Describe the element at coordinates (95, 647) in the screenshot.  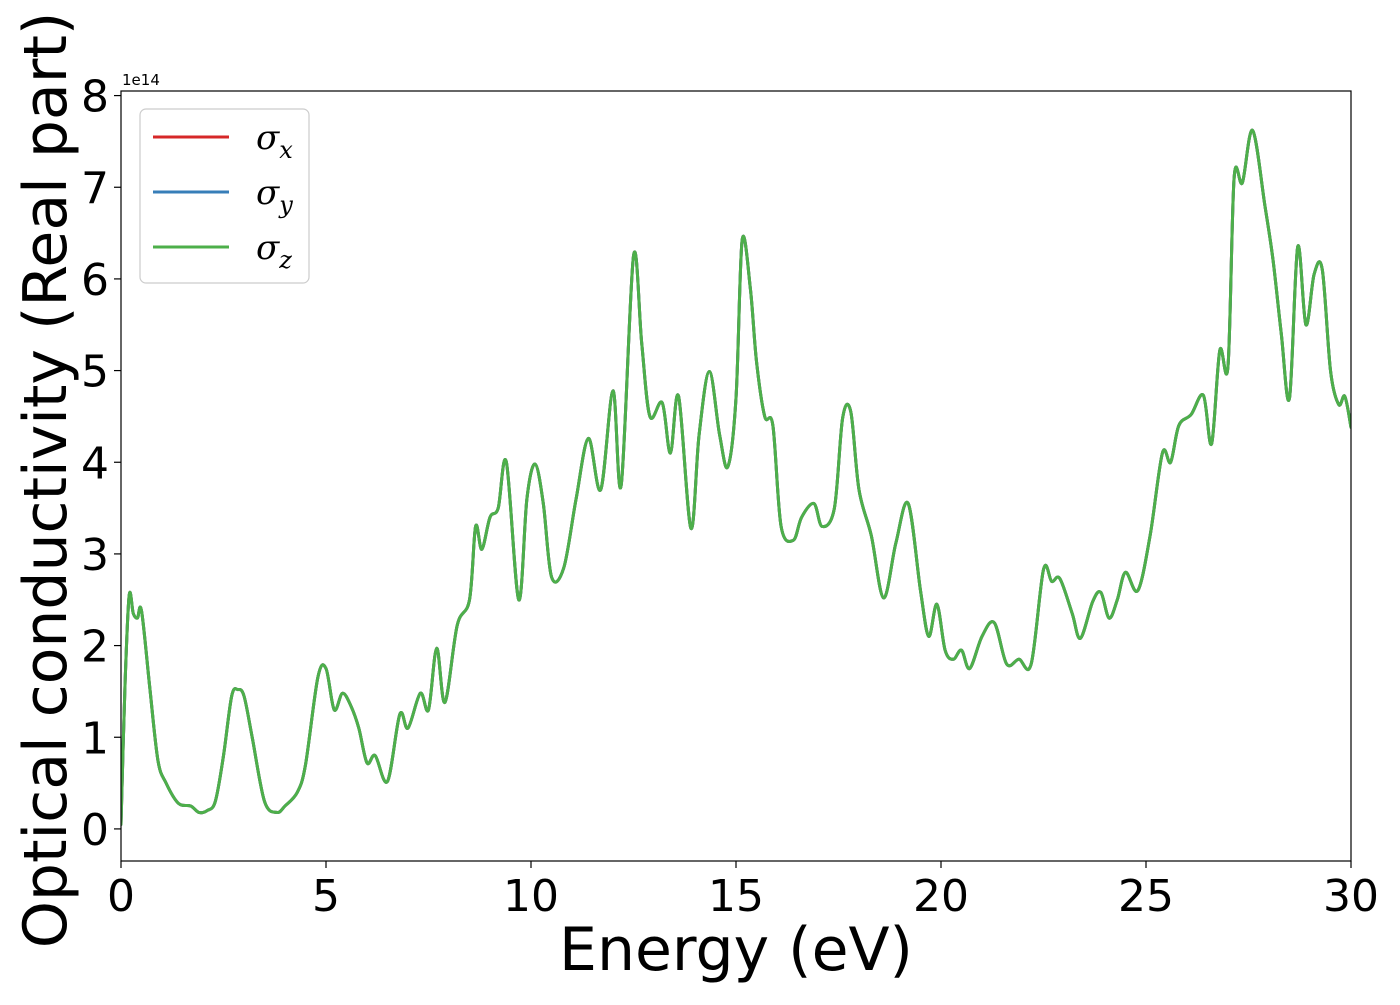
I see `y-tick-label: 2` at that location.